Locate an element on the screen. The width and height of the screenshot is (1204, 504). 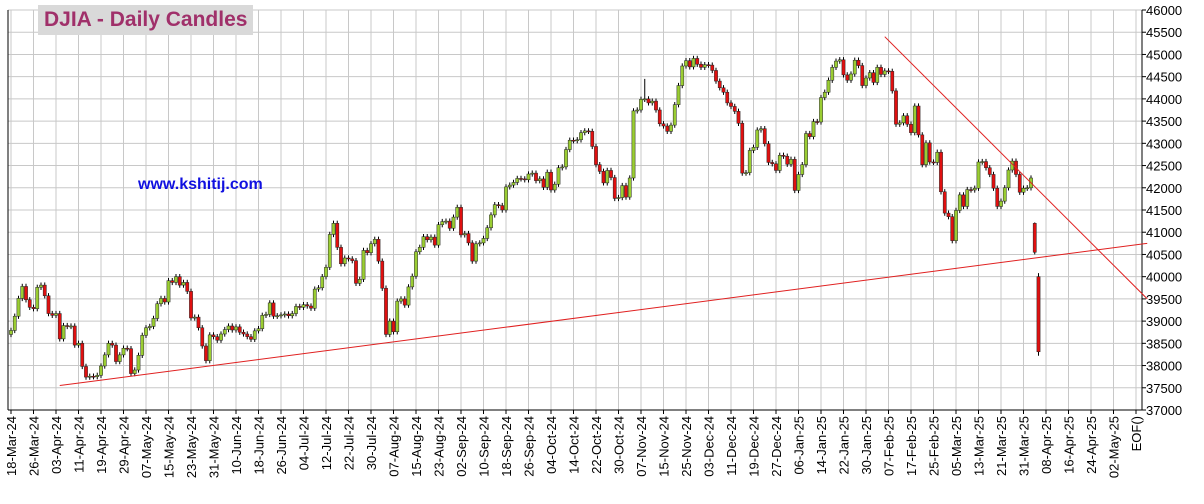
x-tick-label: 11-Dec-24 is located at coordinates (731, 446).